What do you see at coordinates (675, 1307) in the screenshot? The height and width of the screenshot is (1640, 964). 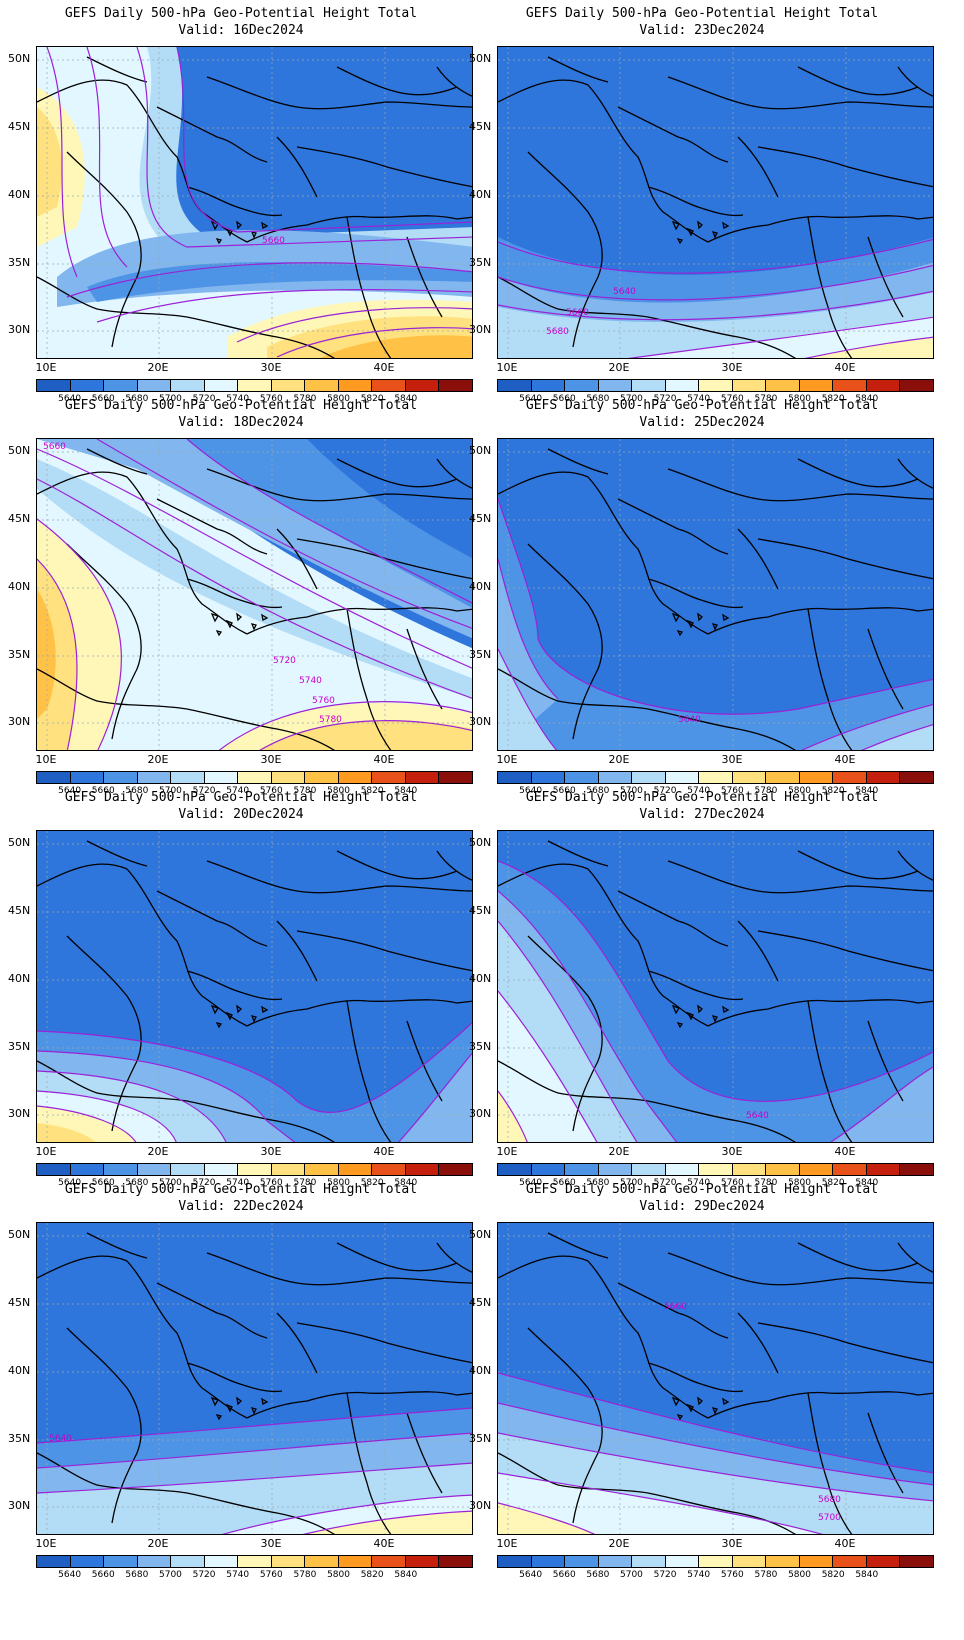 I see `contour-label: 5660` at bounding box center [675, 1307].